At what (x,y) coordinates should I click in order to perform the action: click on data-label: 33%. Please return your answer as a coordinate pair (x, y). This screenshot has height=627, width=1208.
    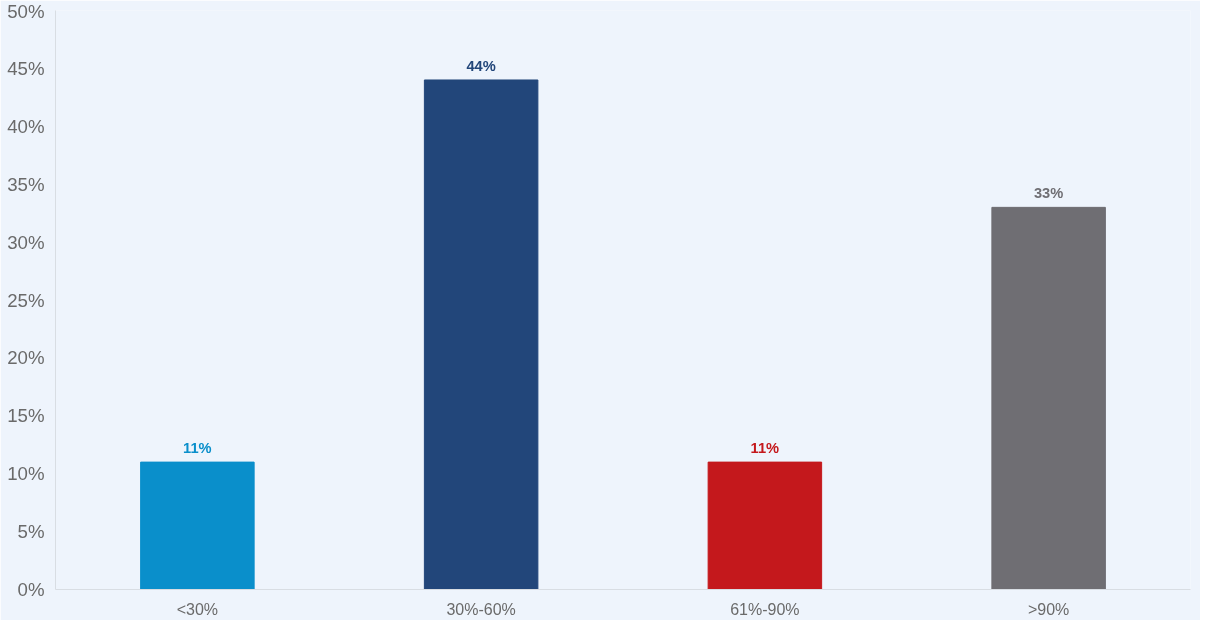
    Looking at the image, I should click on (1048, 193).